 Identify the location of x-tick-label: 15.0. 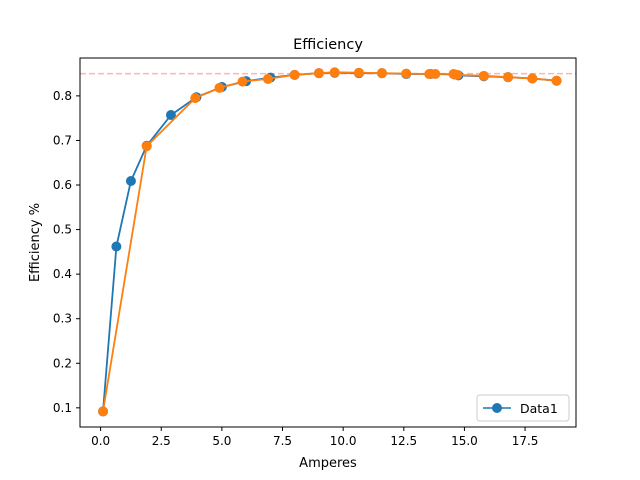
(464, 441).